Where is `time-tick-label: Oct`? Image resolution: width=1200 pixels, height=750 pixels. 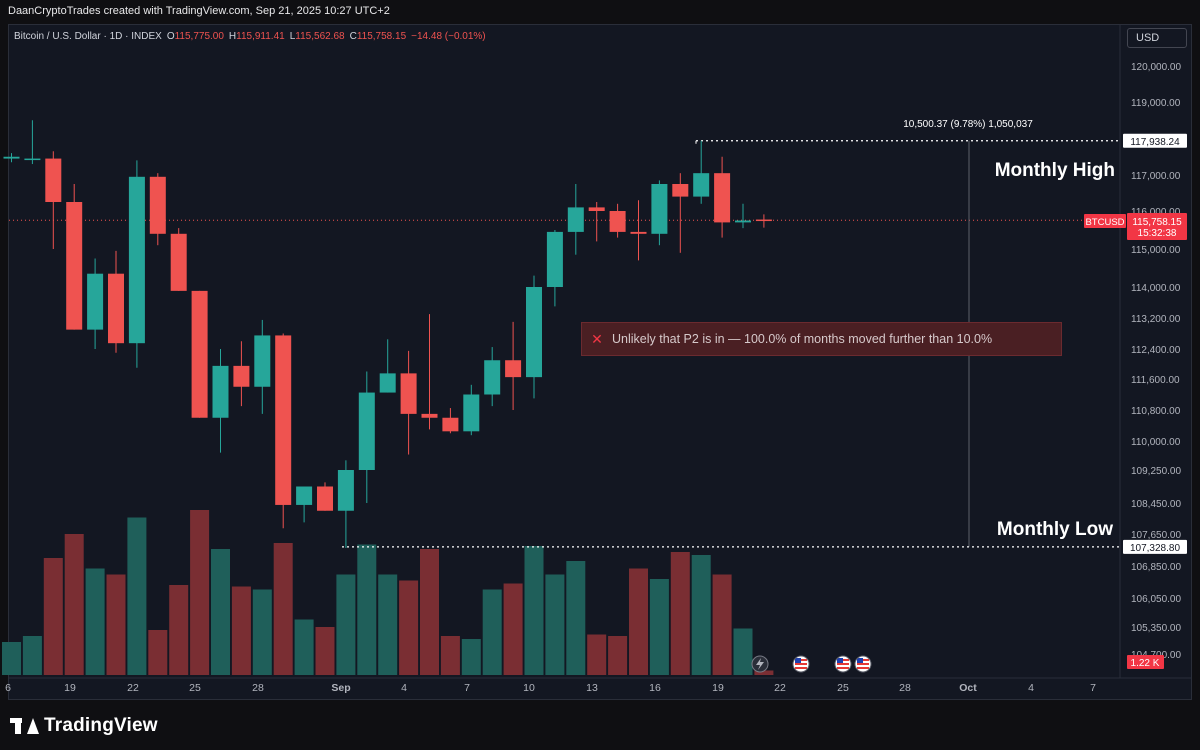 time-tick-label: Oct is located at coordinates (968, 688).